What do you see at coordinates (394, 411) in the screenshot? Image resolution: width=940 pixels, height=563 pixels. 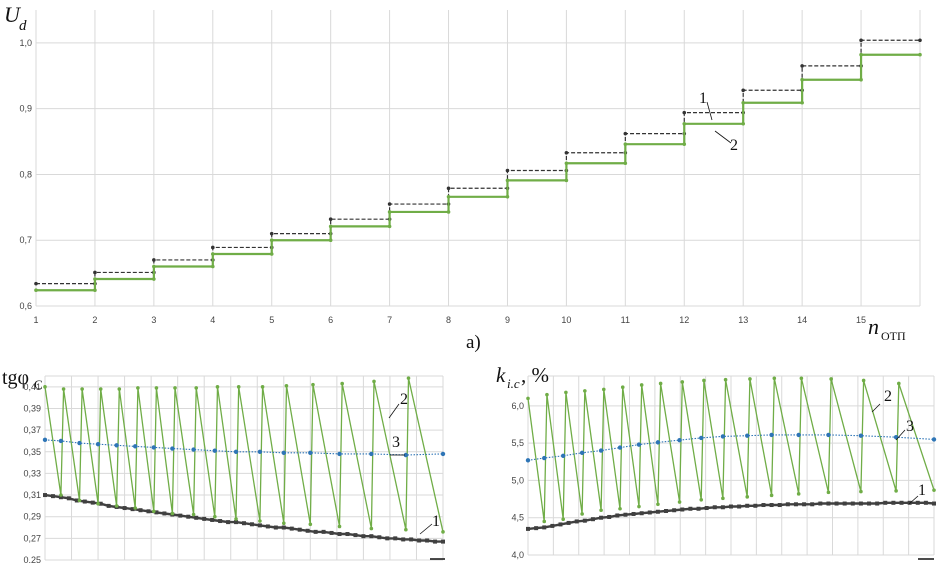 I see `chart-tgphi-annotation-2-leader` at bounding box center [394, 411].